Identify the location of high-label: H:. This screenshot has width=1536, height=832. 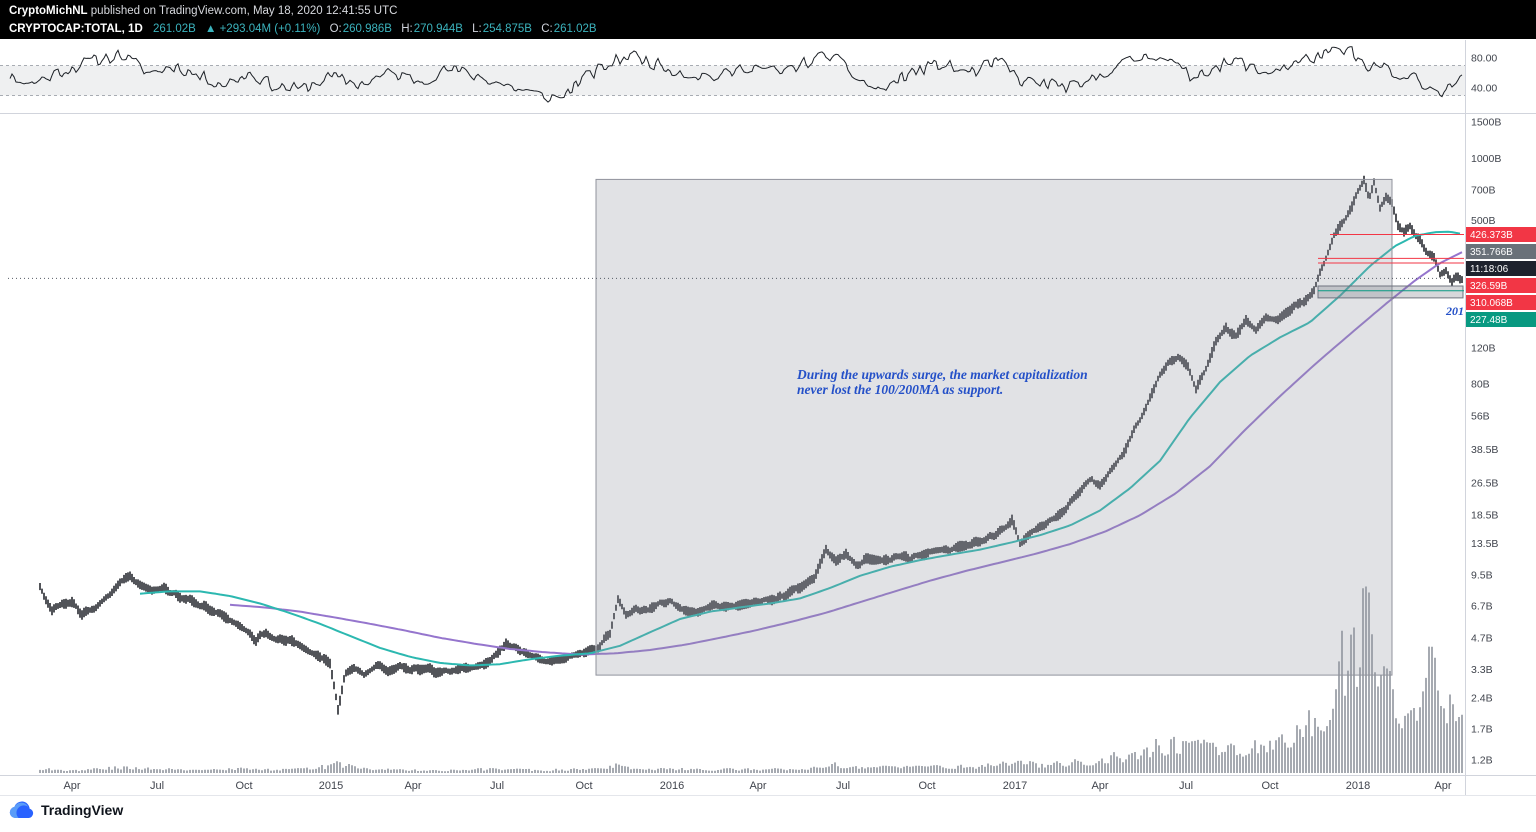
(407, 29).